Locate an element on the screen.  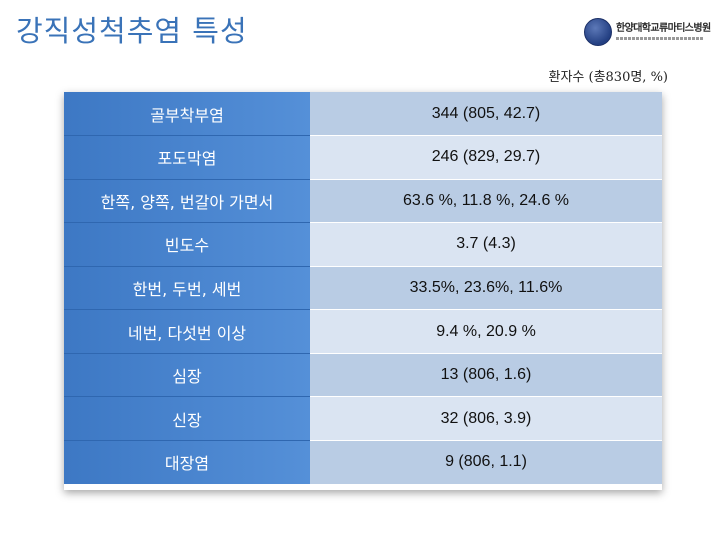
table-row: 심장 13 (806, 1.6) is located at coordinates (363, 375).